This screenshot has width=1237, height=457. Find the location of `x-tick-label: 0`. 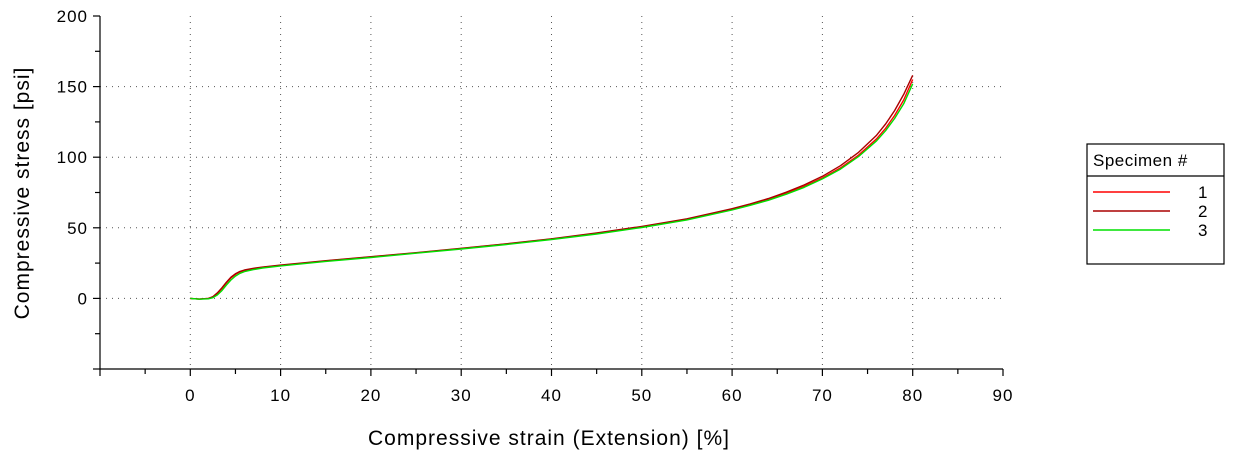

x-tick-label: 0 is located at coordinates (190, 395).